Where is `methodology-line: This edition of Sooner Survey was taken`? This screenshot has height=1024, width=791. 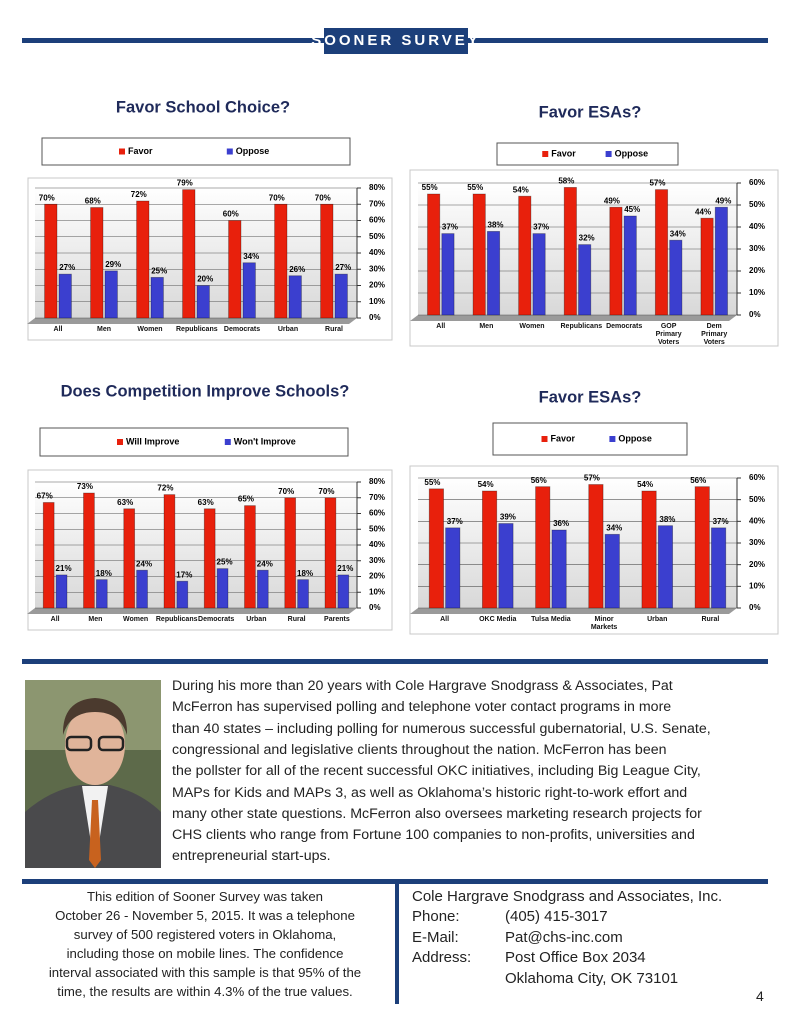
methodology-line: This edition of Sooner Survey was taken is located at coordinates (205, 896).